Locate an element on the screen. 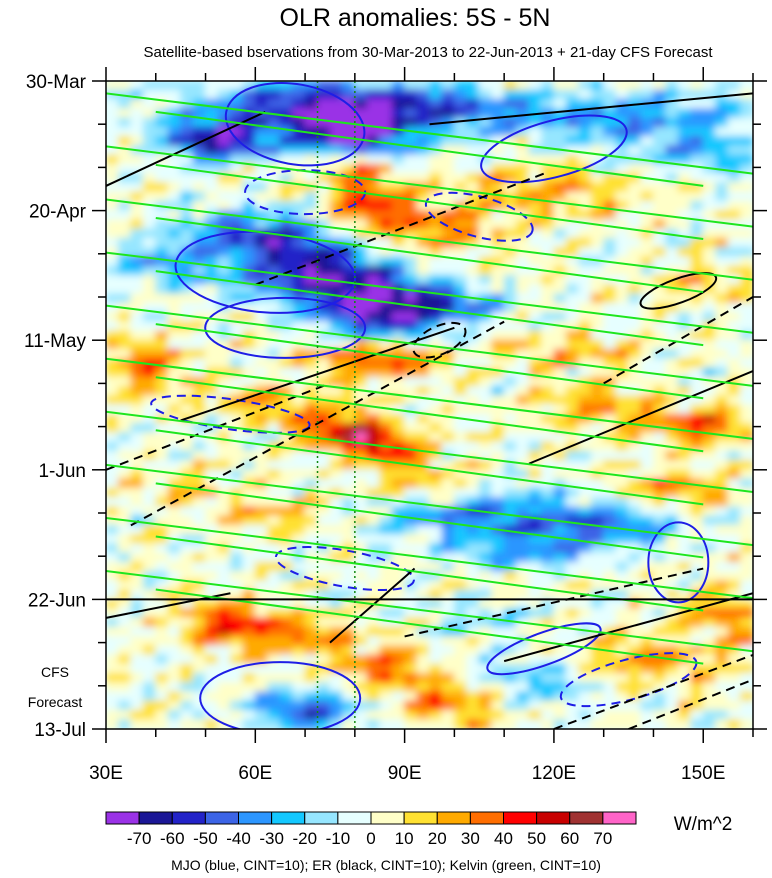  mjo-contour is located at coordinates (285, 327).